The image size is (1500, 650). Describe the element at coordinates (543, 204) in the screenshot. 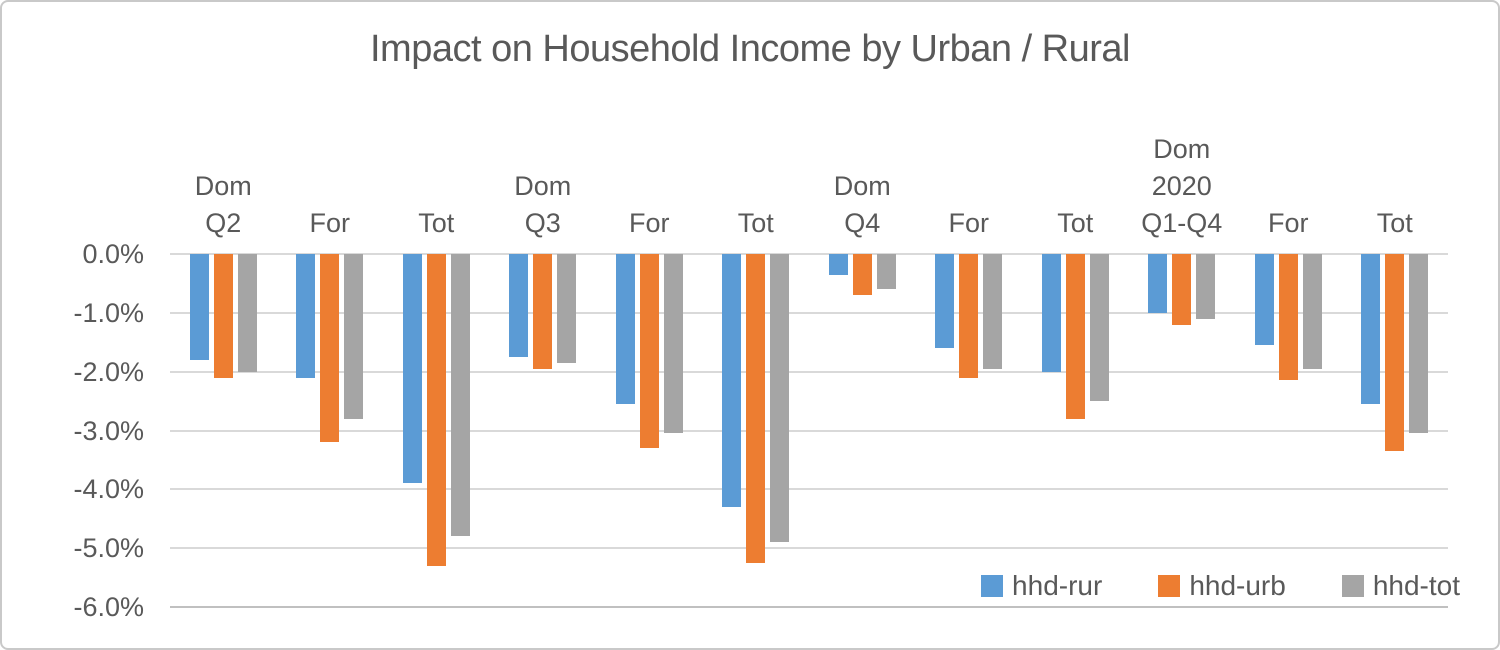

I see `category-label: Dom Q3` at that location.